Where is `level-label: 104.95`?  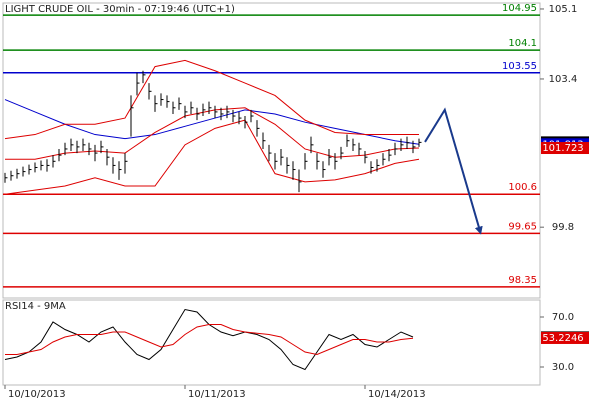
level-label: 104.95 is located at coordinates (519, 8).